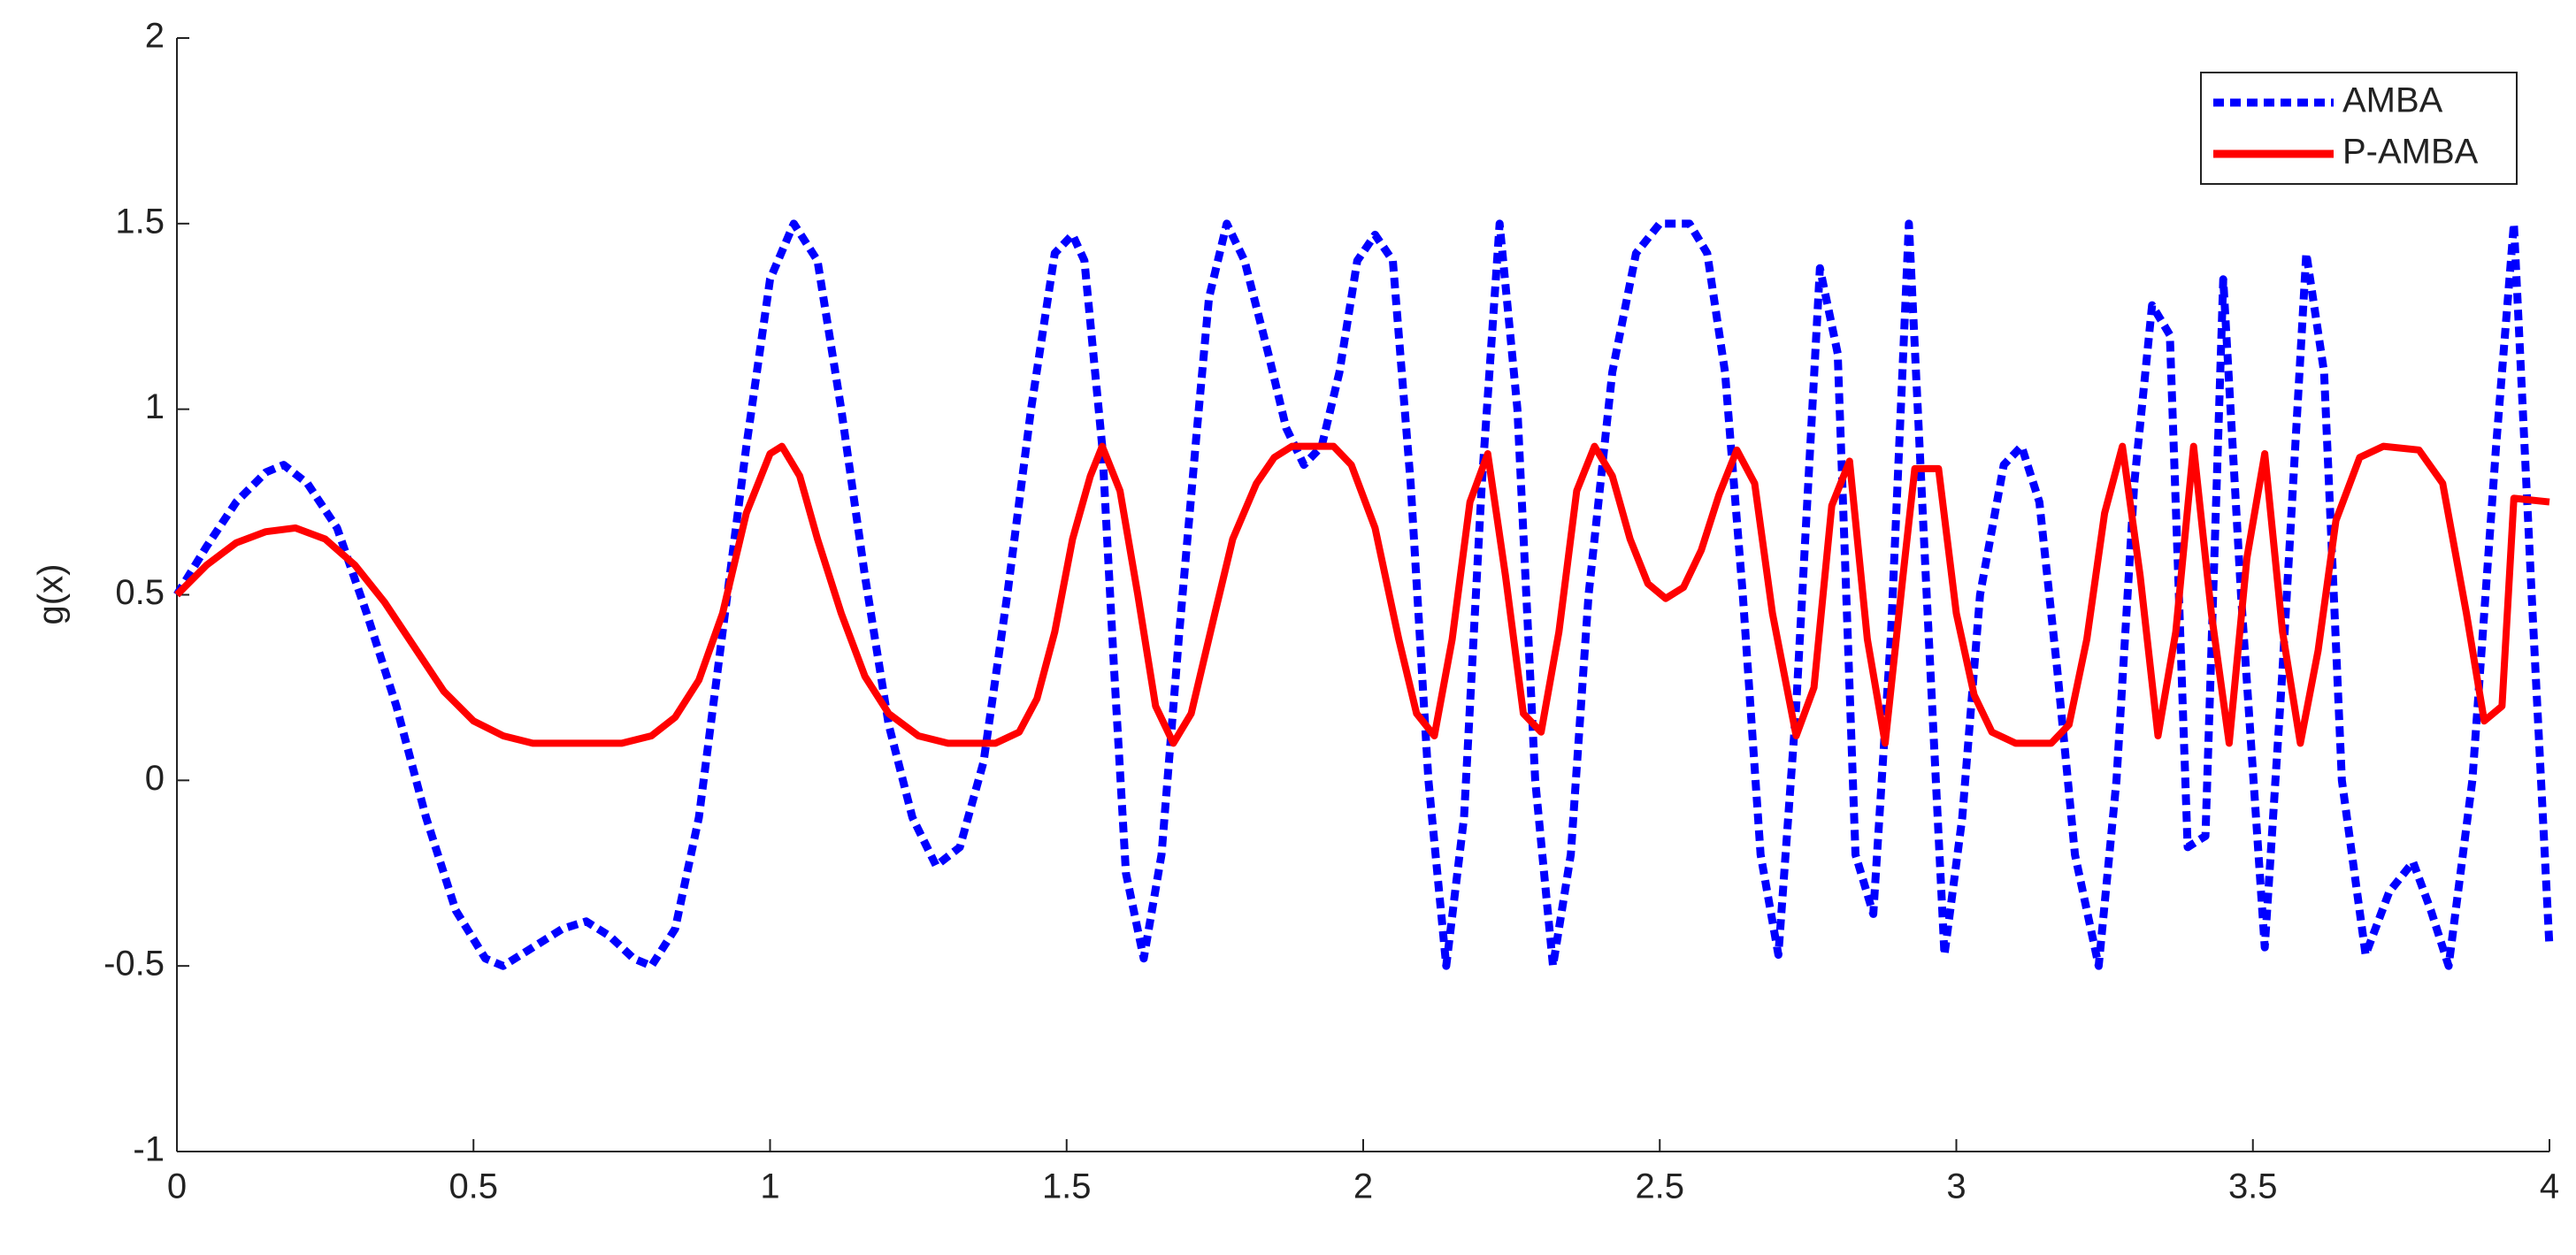 Image resolution: width=2576 pixels, height=1255 pixels. What do you see at coordinates (473, 1186) in the screenshot?
I see `x-tick-label: 0.5` at bounding box center [473, 1186].